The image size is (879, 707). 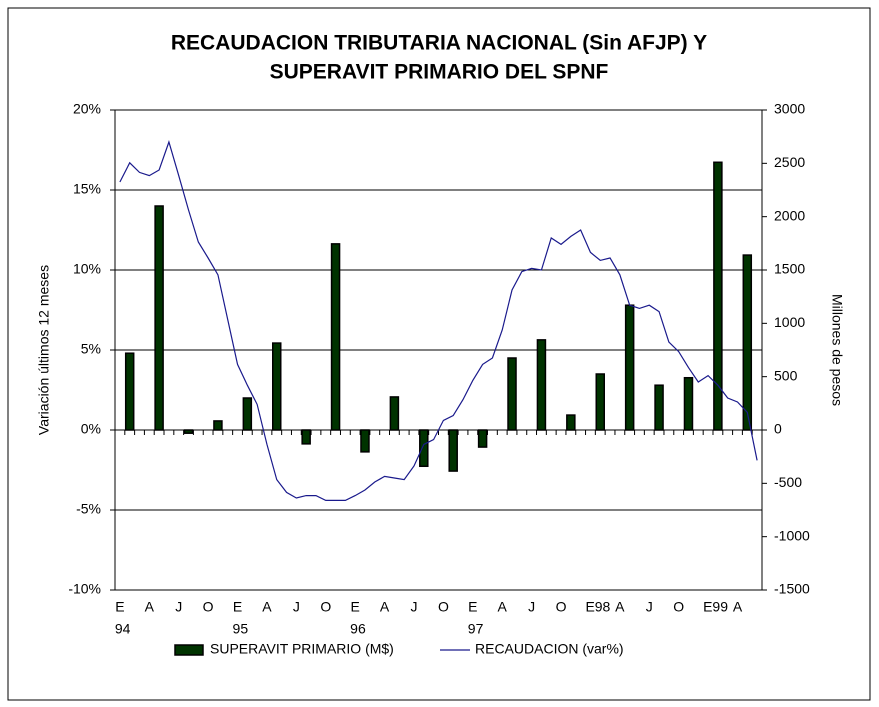 I want to click on y2-tick-label: -500, so click(x=788, y=482).